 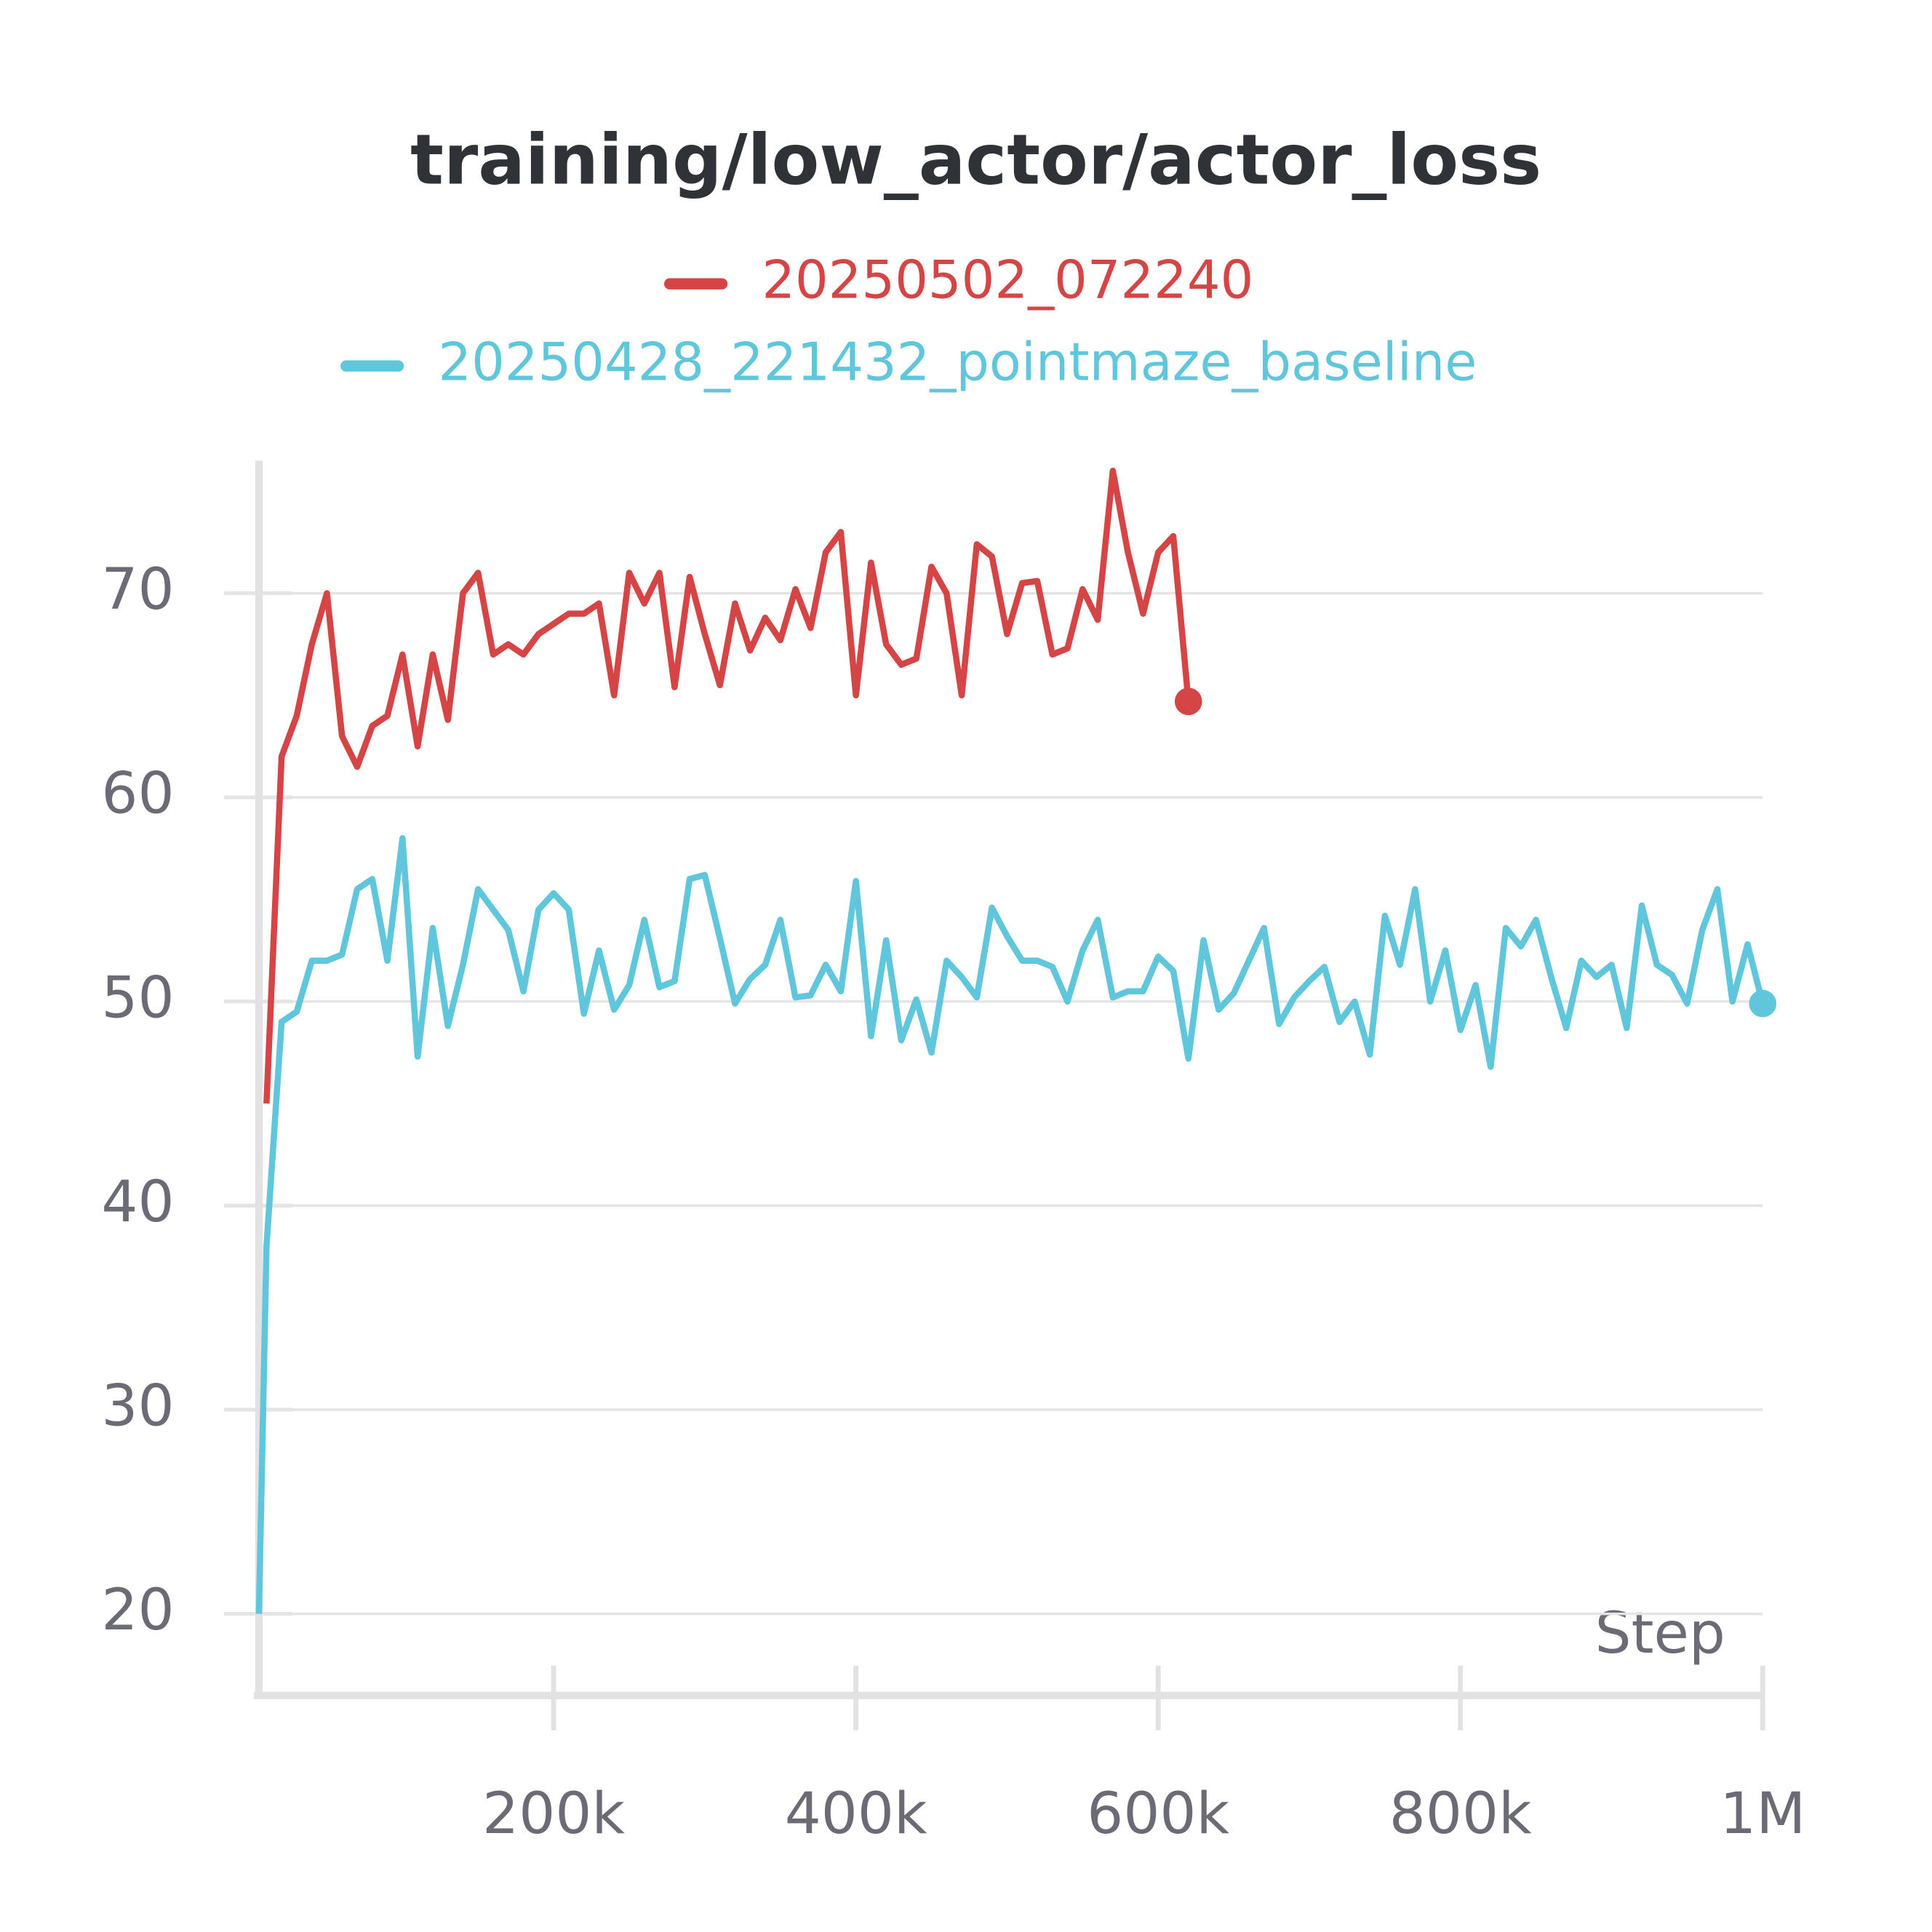 What do you see at coordinates (137, 590) in the screenshot?
I see `y-tick-label: 70` at bounding box center [137, 590].